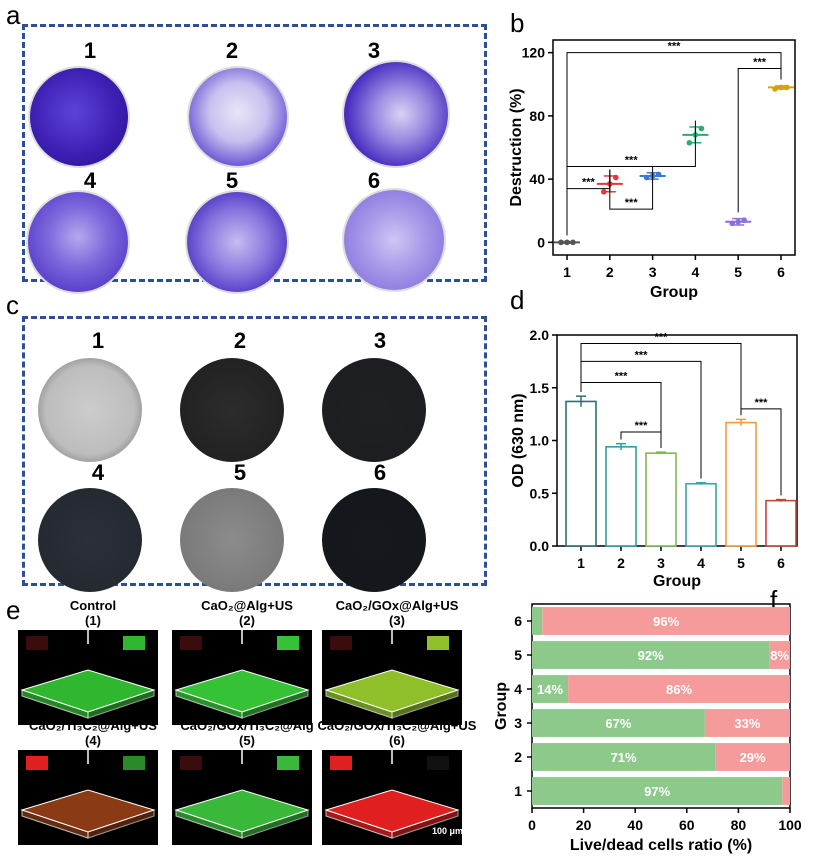 This screenshot has width=815, height=857. I want to click on y-tick-label: 0.5, so click(540, 493).